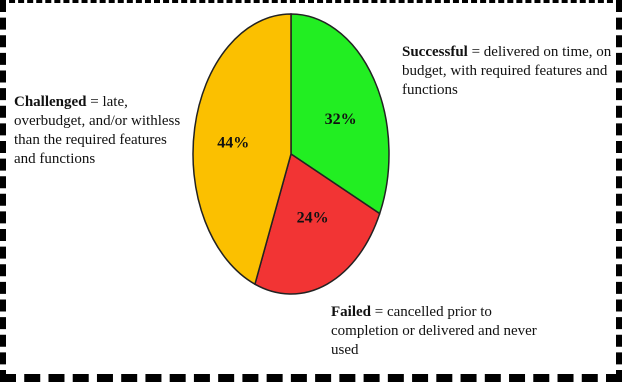 This screenshot has height=382, width=622. What do you see at coordinates (313, 218) in the screenshot?
I see `slice-label-failed: 24%` at bounding box center [313, 218].